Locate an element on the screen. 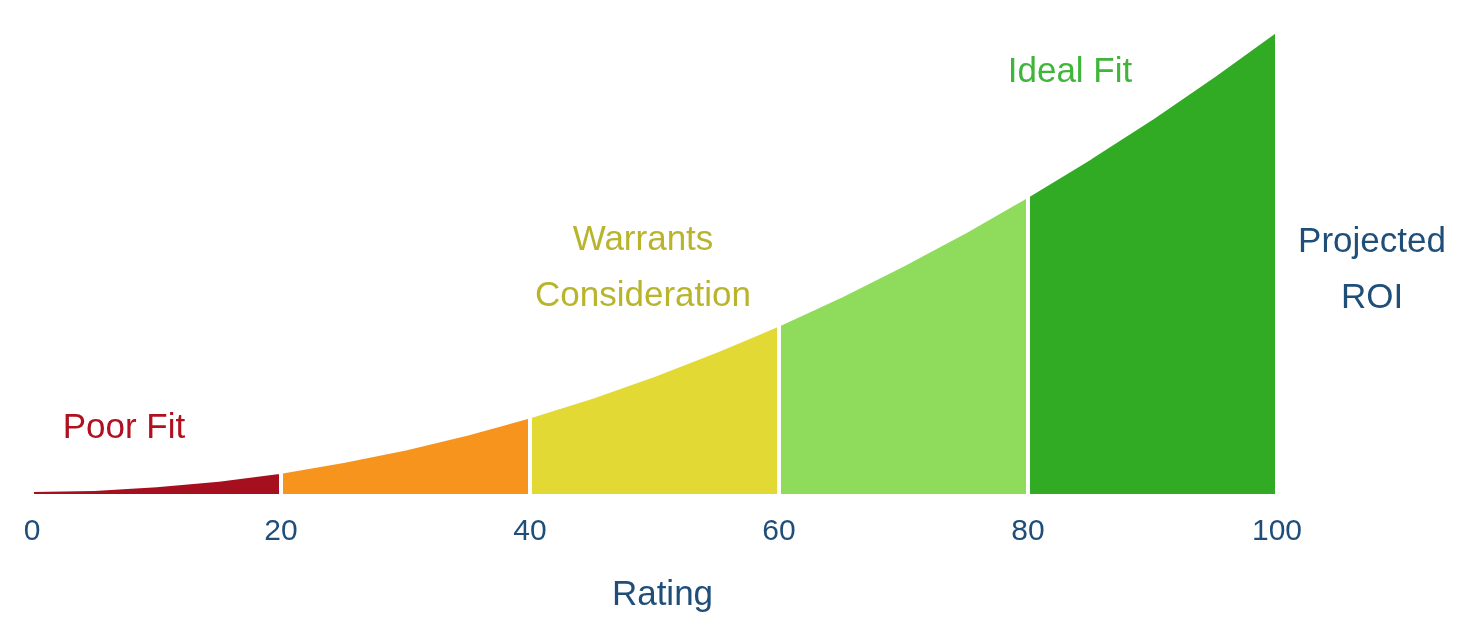  y-axis-title: Projected ROI is located at coordinates (1372, 267).